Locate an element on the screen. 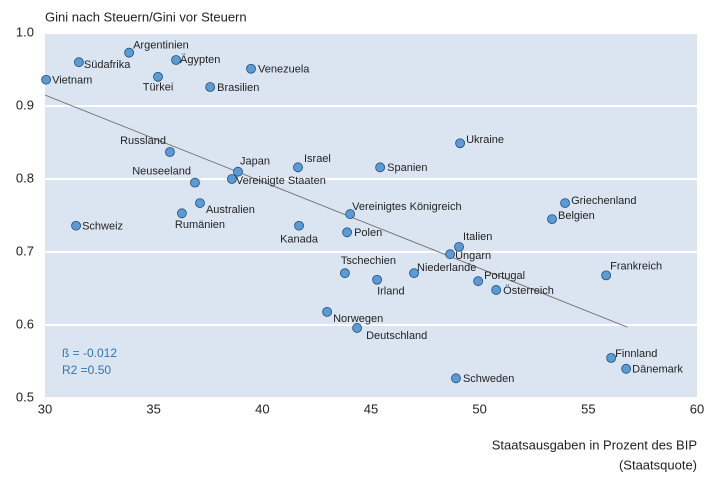  x-tick-label: 40 is located at coordinates (262, 408).